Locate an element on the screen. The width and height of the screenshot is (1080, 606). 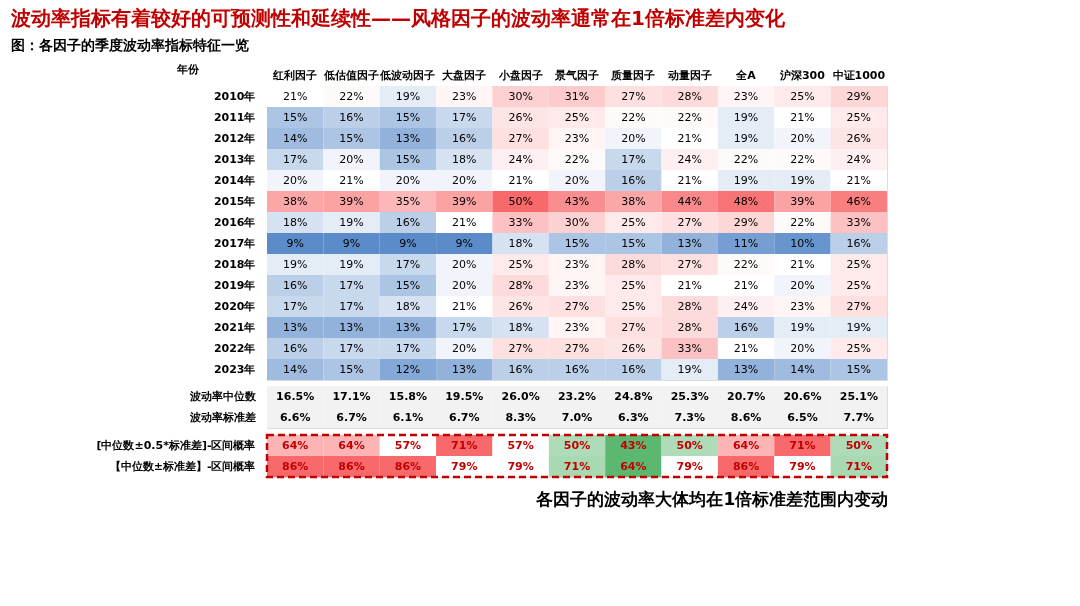
data-label: 46% is located at coordinates (859, 201).